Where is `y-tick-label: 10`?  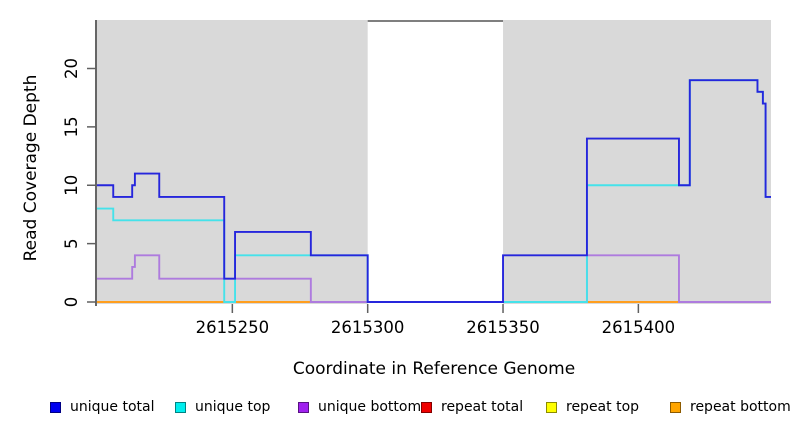
y-tick-label: 10 is located at coordinates (71, 185).